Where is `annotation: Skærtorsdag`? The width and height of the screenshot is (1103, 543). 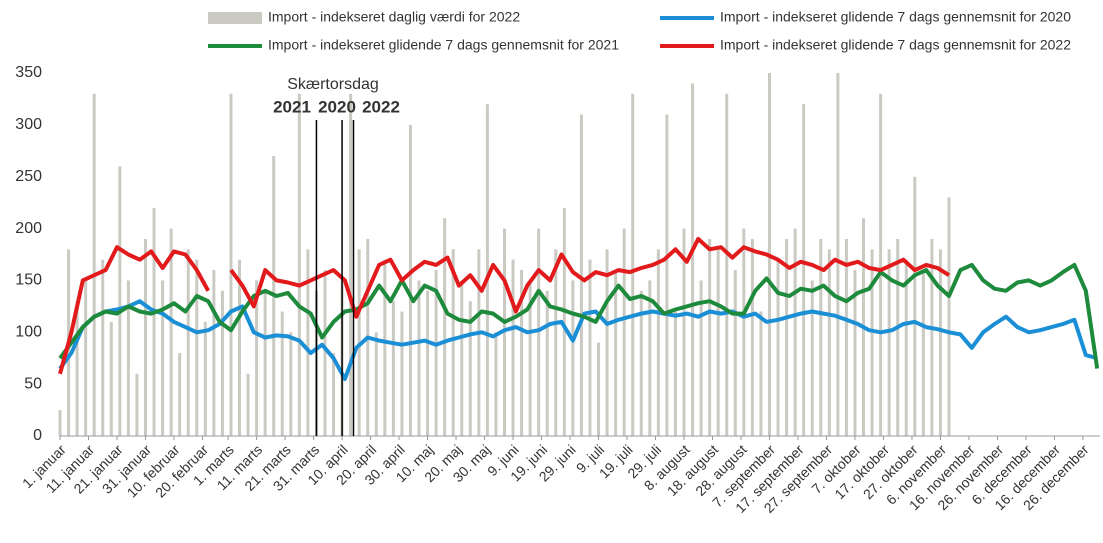
annotation: Skærtorsdag is located at coordinates (333, 84).